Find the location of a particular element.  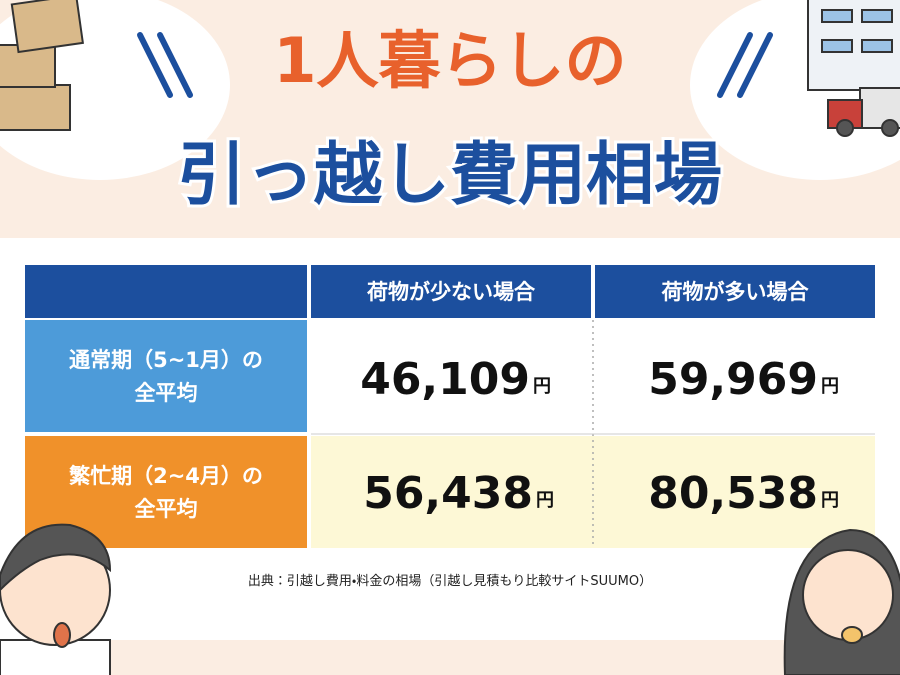

amount: 56,438 is located at coordinates (448, 493).